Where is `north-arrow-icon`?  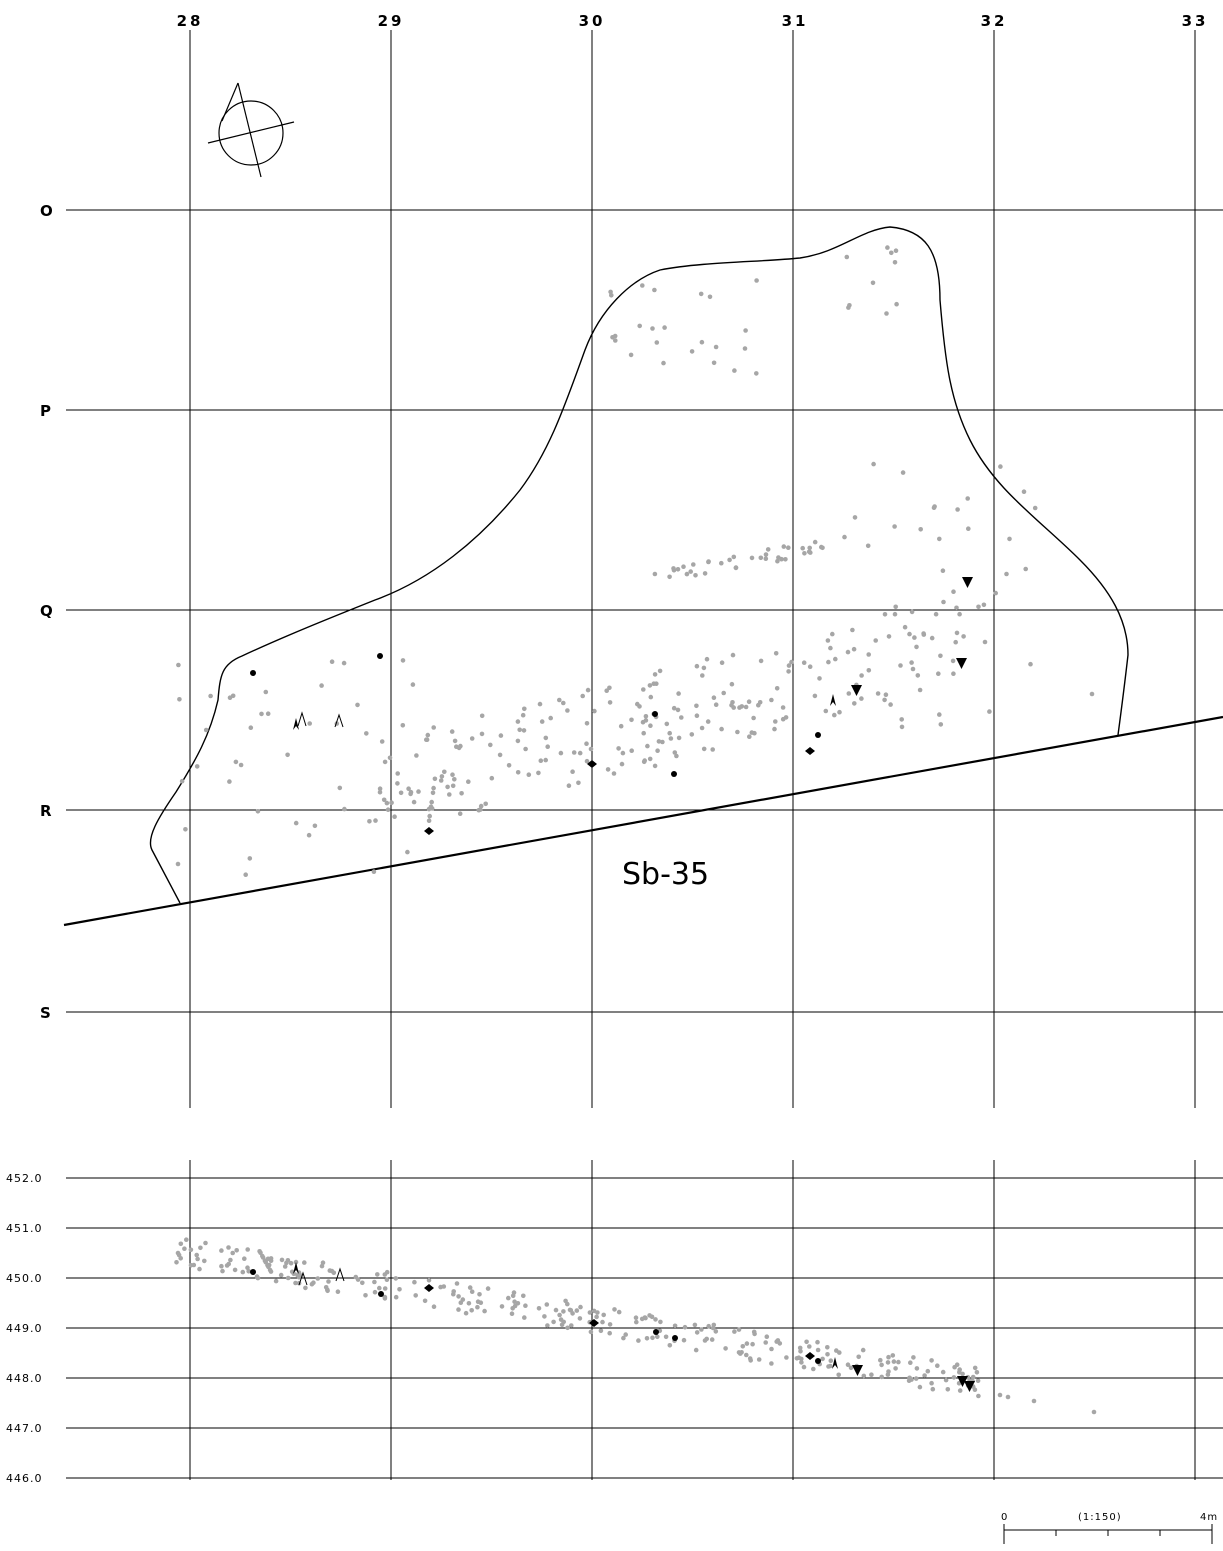
north-arrow-icon is located at coordinates (251, 130).